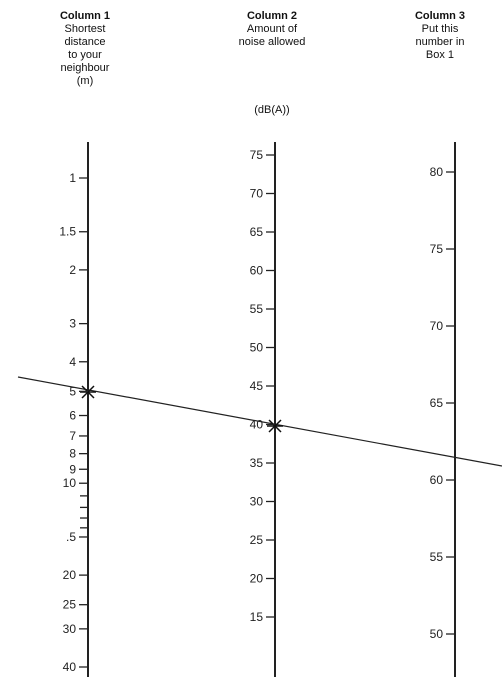 This screenshot has width=502, height=677. What do you see at coordinates (257, 579) in the screenshot?
I see `noise-label: 20` at bounding box center [257, 579].